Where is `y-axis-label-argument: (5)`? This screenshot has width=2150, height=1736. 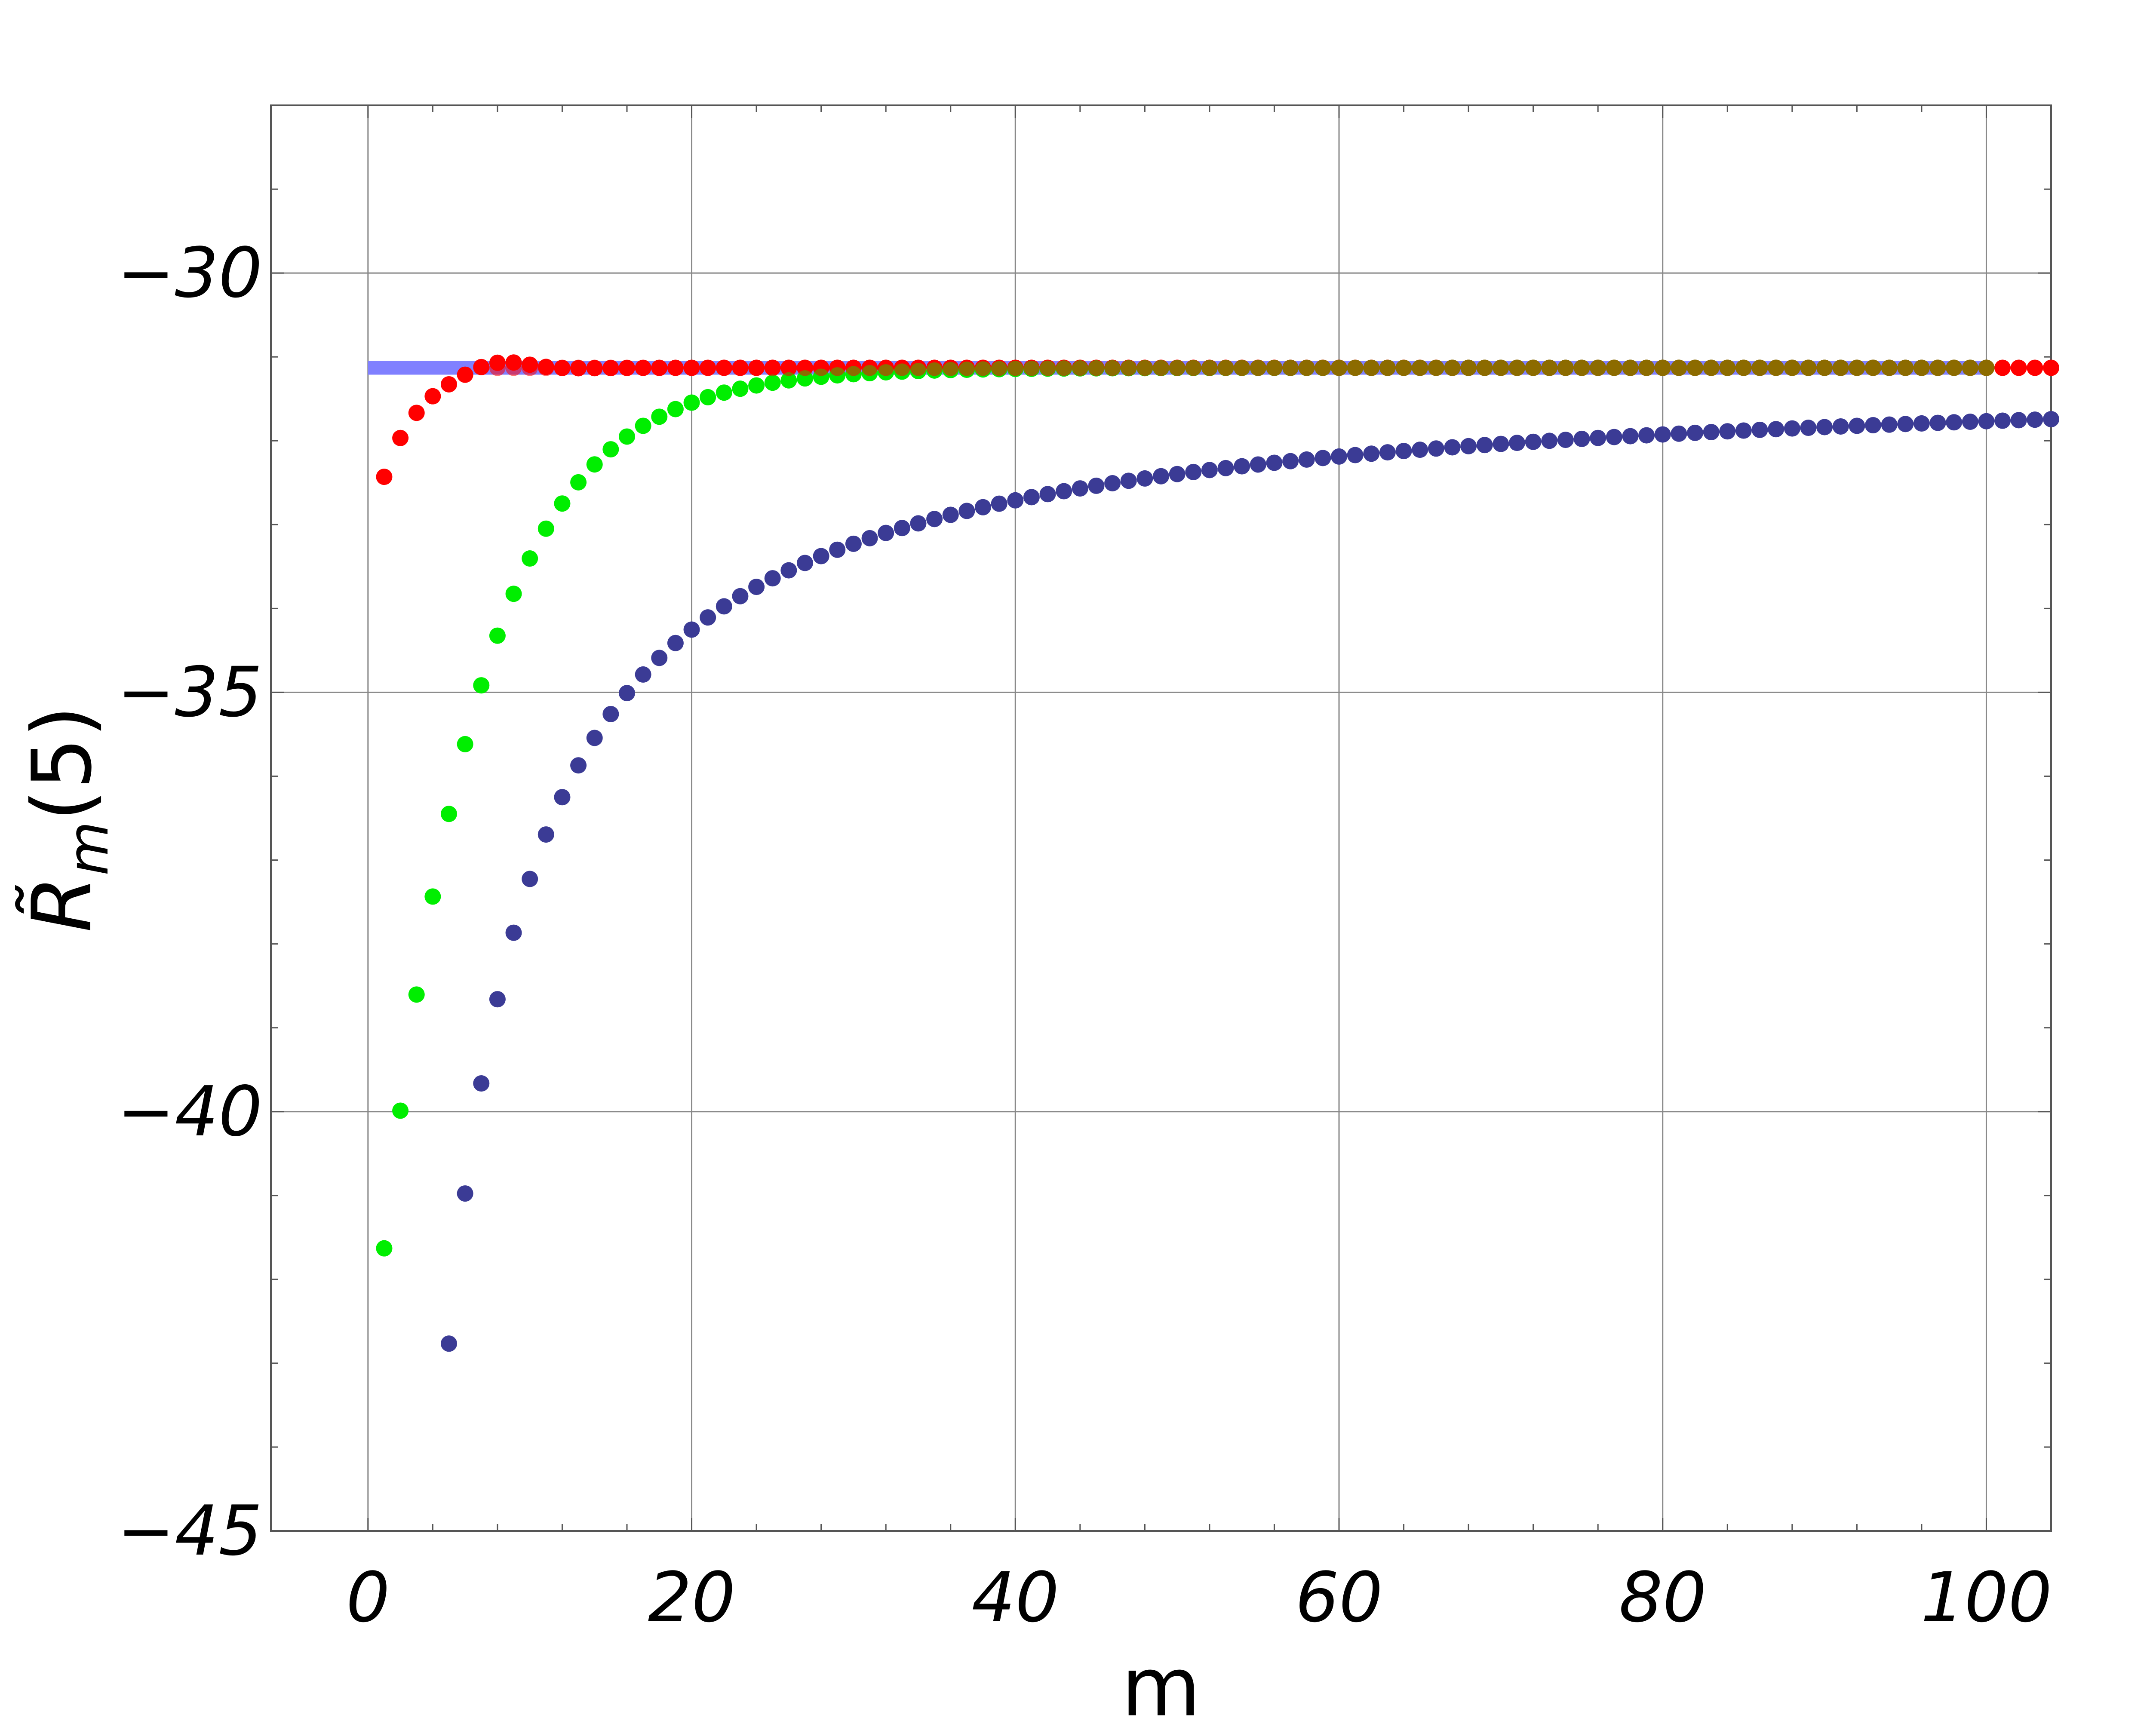
y-axis-label-argument: (5) is located at coordinates (62, 763).